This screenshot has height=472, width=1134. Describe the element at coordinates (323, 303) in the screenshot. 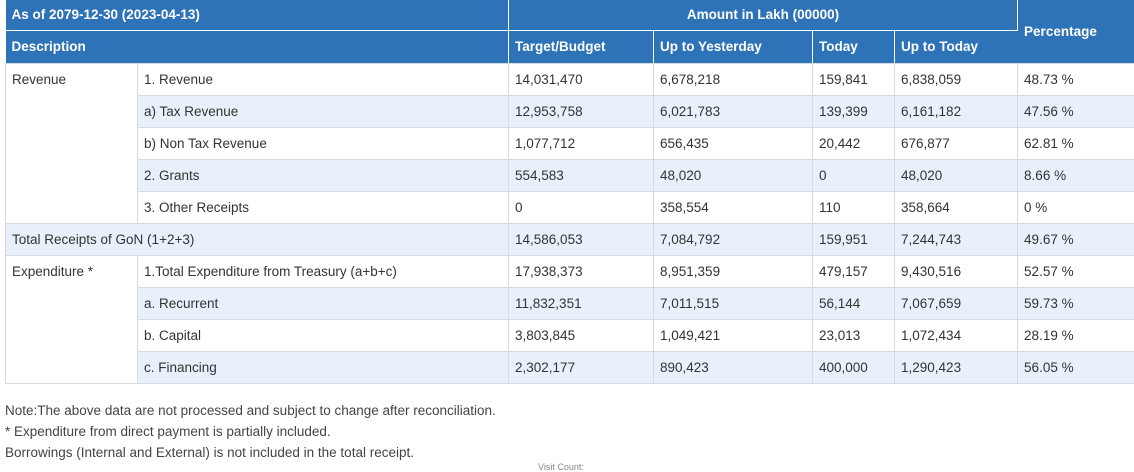

I see `row-label: a. Recurrent` at that location.